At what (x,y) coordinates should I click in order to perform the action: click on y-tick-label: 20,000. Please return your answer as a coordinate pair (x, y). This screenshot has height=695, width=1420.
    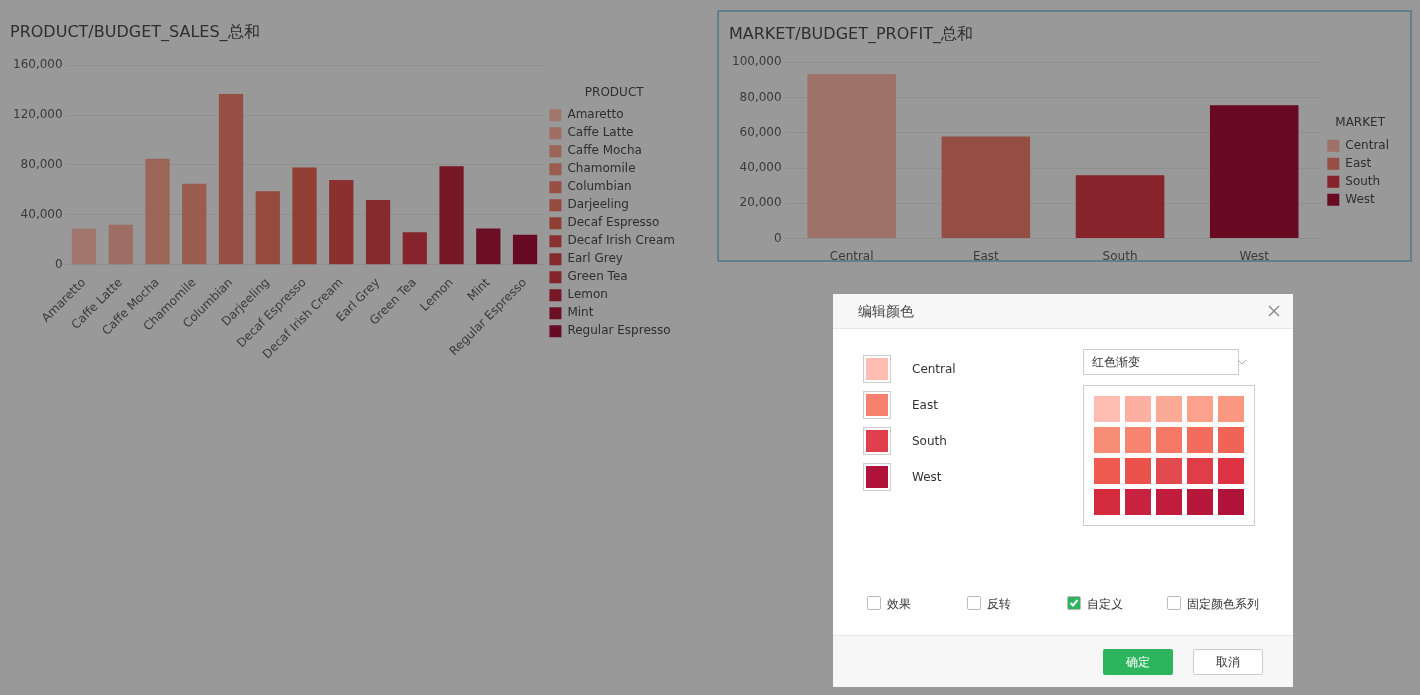
    Looking at the image, I should click on (760, 202).